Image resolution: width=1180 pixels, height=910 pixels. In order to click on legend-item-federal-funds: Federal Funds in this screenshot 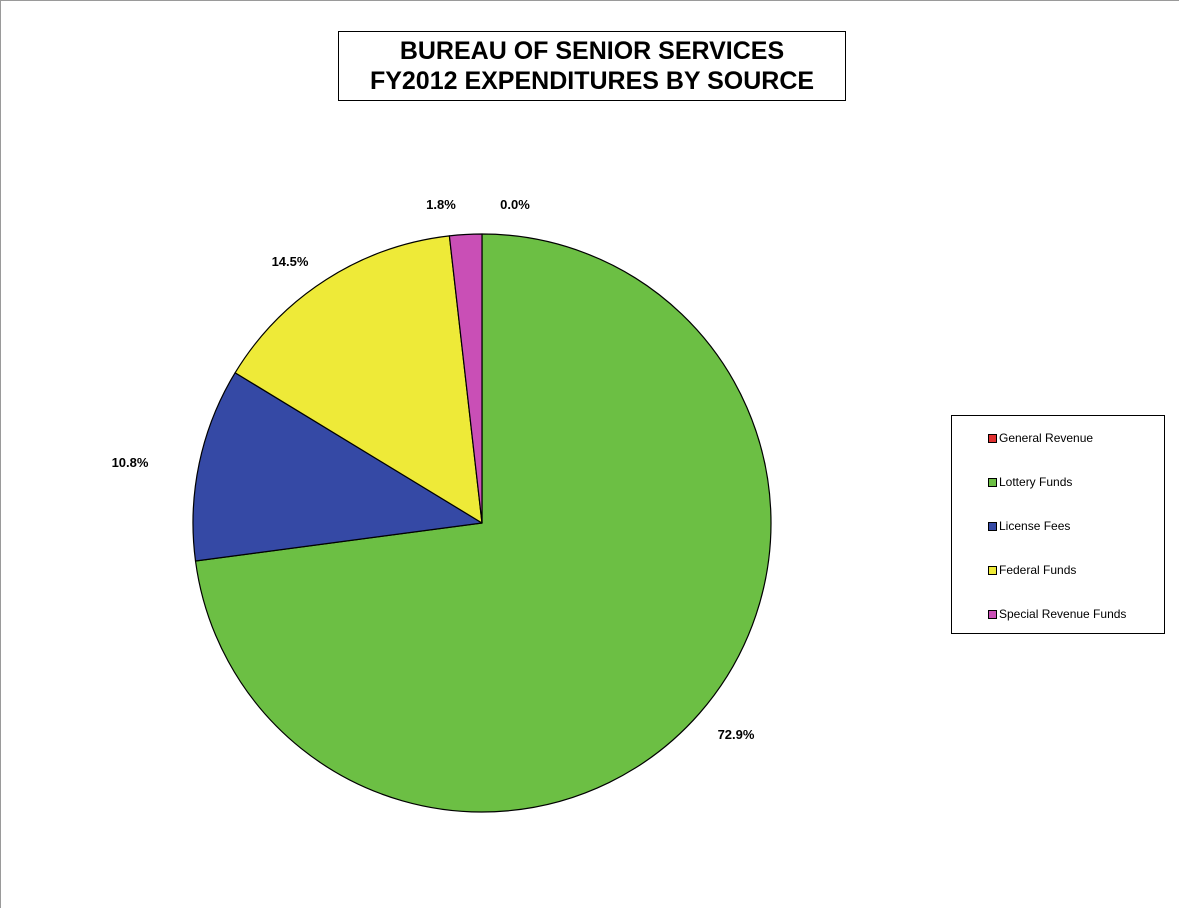, I will do `click(1032, 570)`.